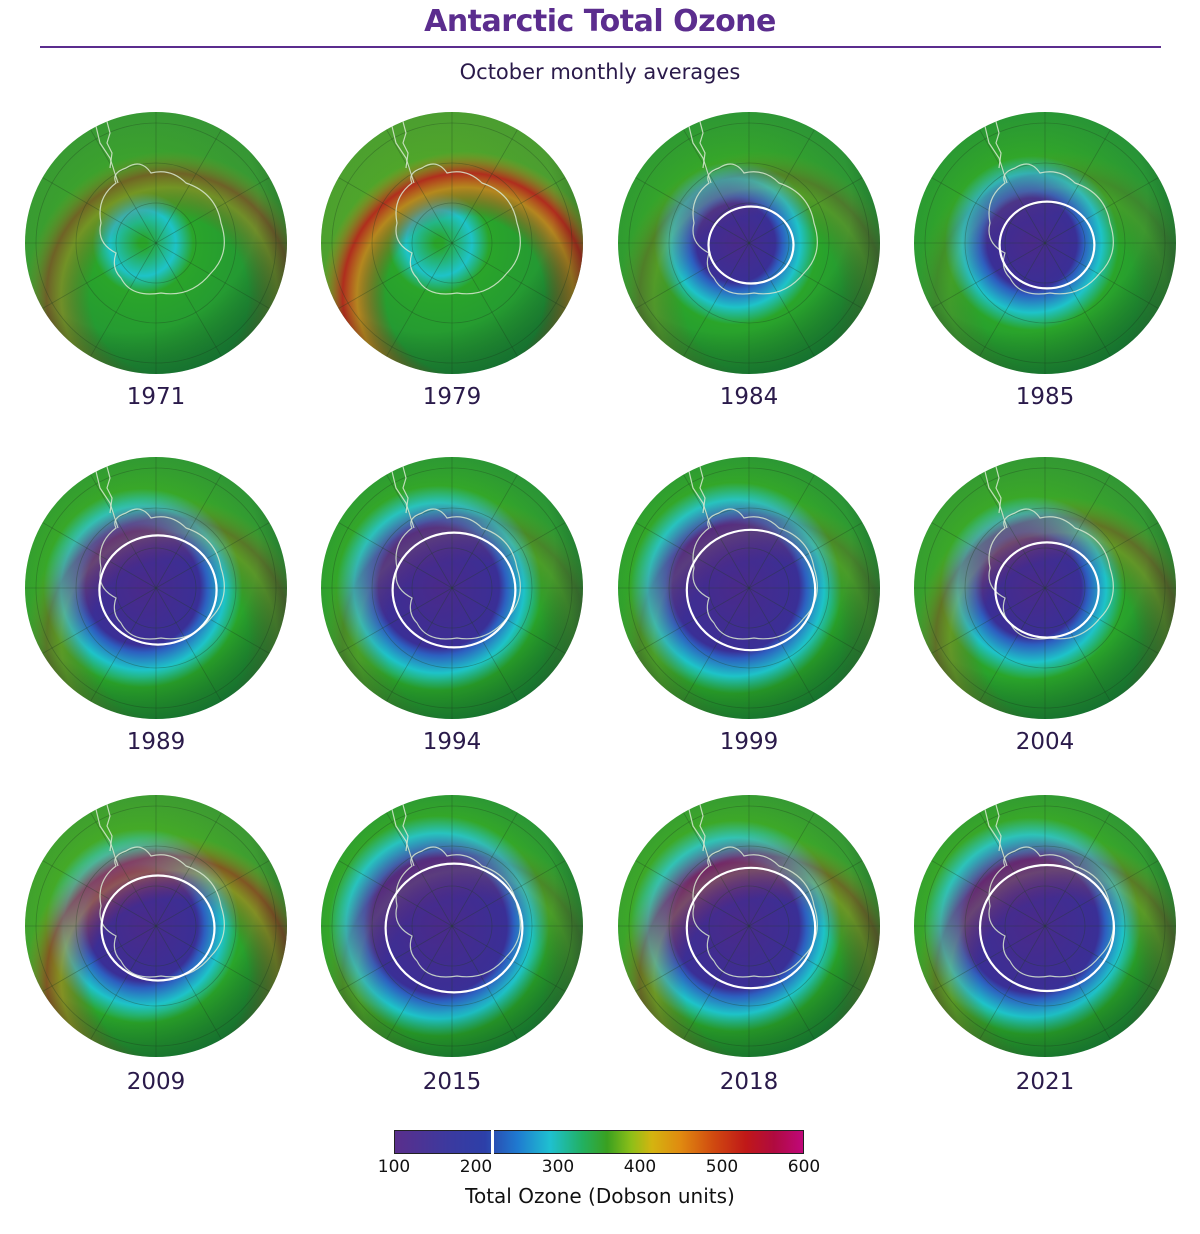 The width and height of the screenshot is (1200, 1234). I want to click on globe-year-label: 1979, so click(452, 397).